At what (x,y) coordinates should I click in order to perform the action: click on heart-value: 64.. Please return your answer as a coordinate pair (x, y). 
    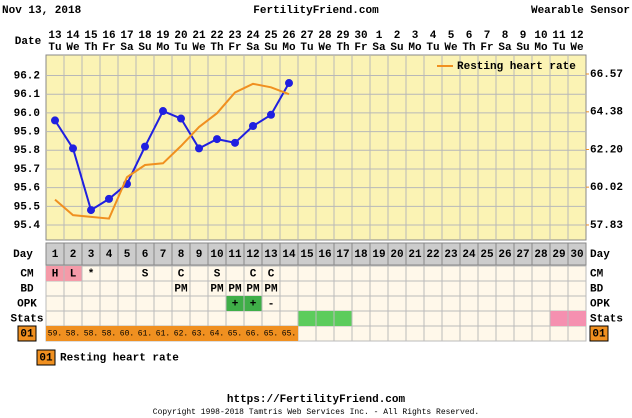
    Looking at the image, I should click on (217, 334).